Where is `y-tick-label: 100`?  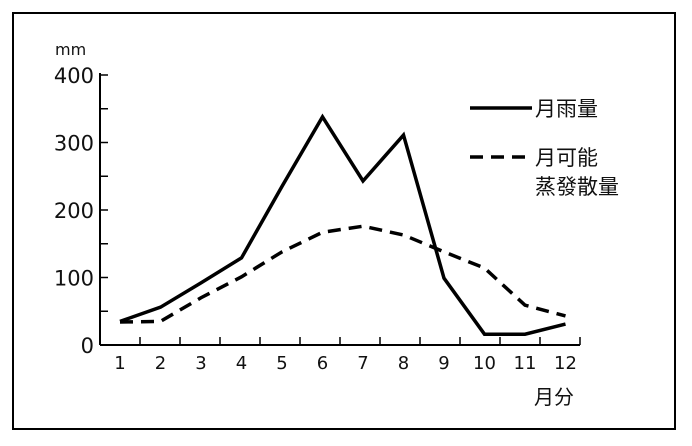
y-tick-label: 100 is located at coordinates (74, 279).